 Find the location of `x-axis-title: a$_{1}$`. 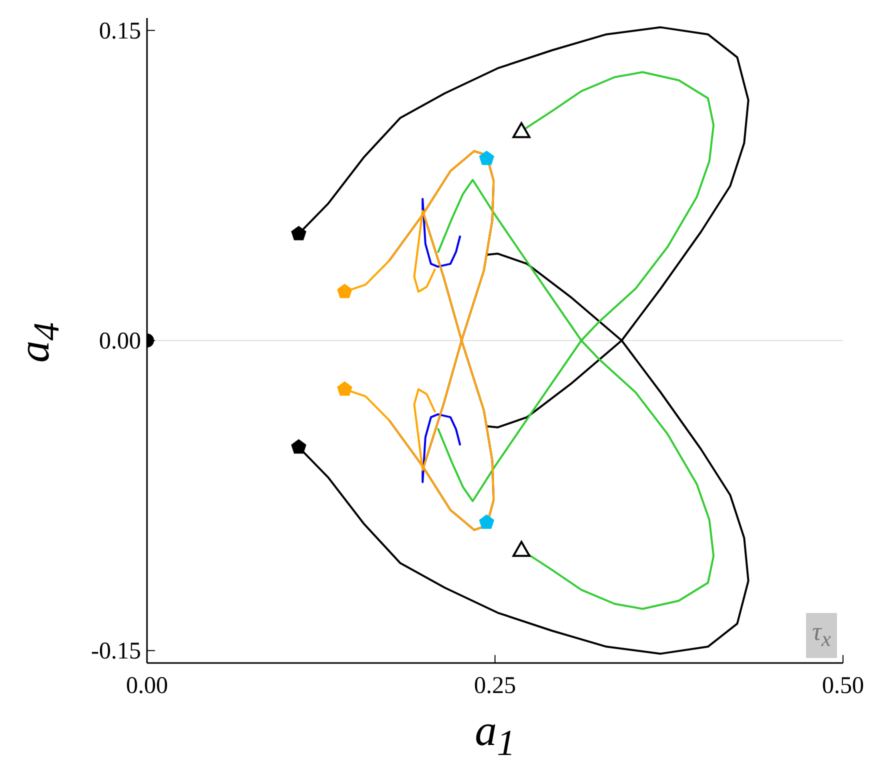

x-axis-title: a$_{1}$ is located at coordinates (495, 734).